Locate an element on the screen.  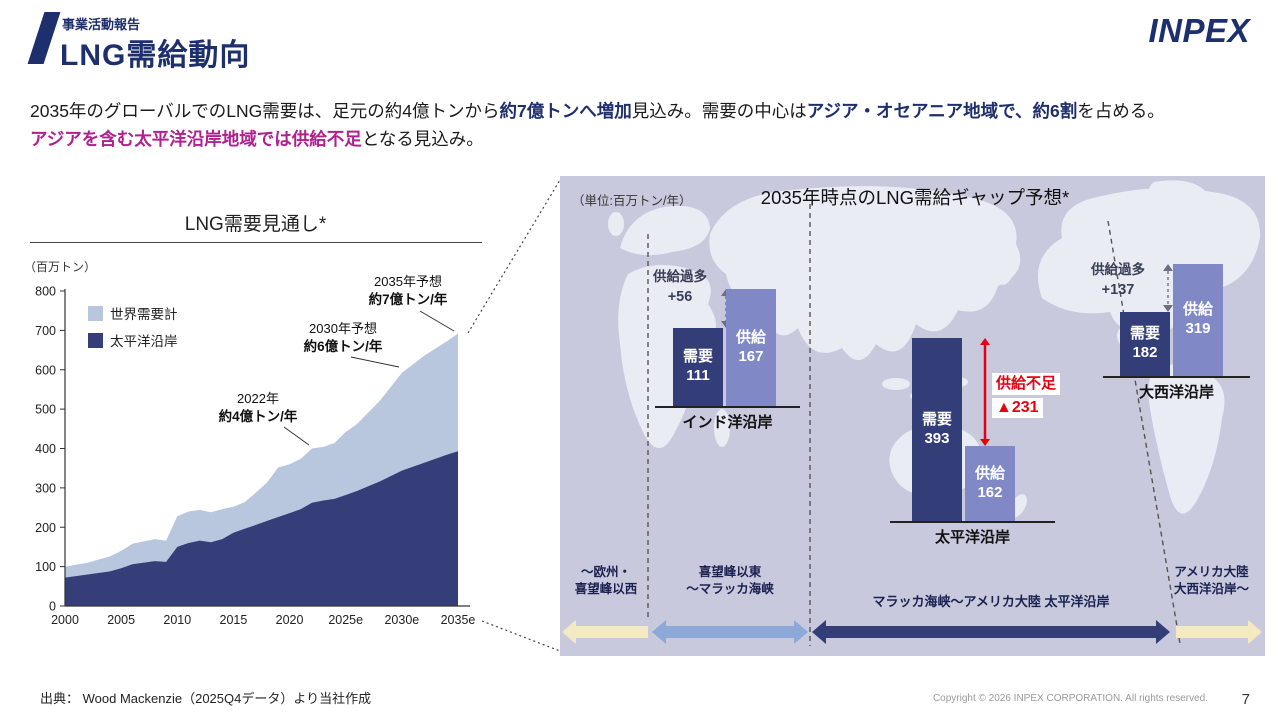
x-tick-label: 2000 is located at coordinates (65, 620).